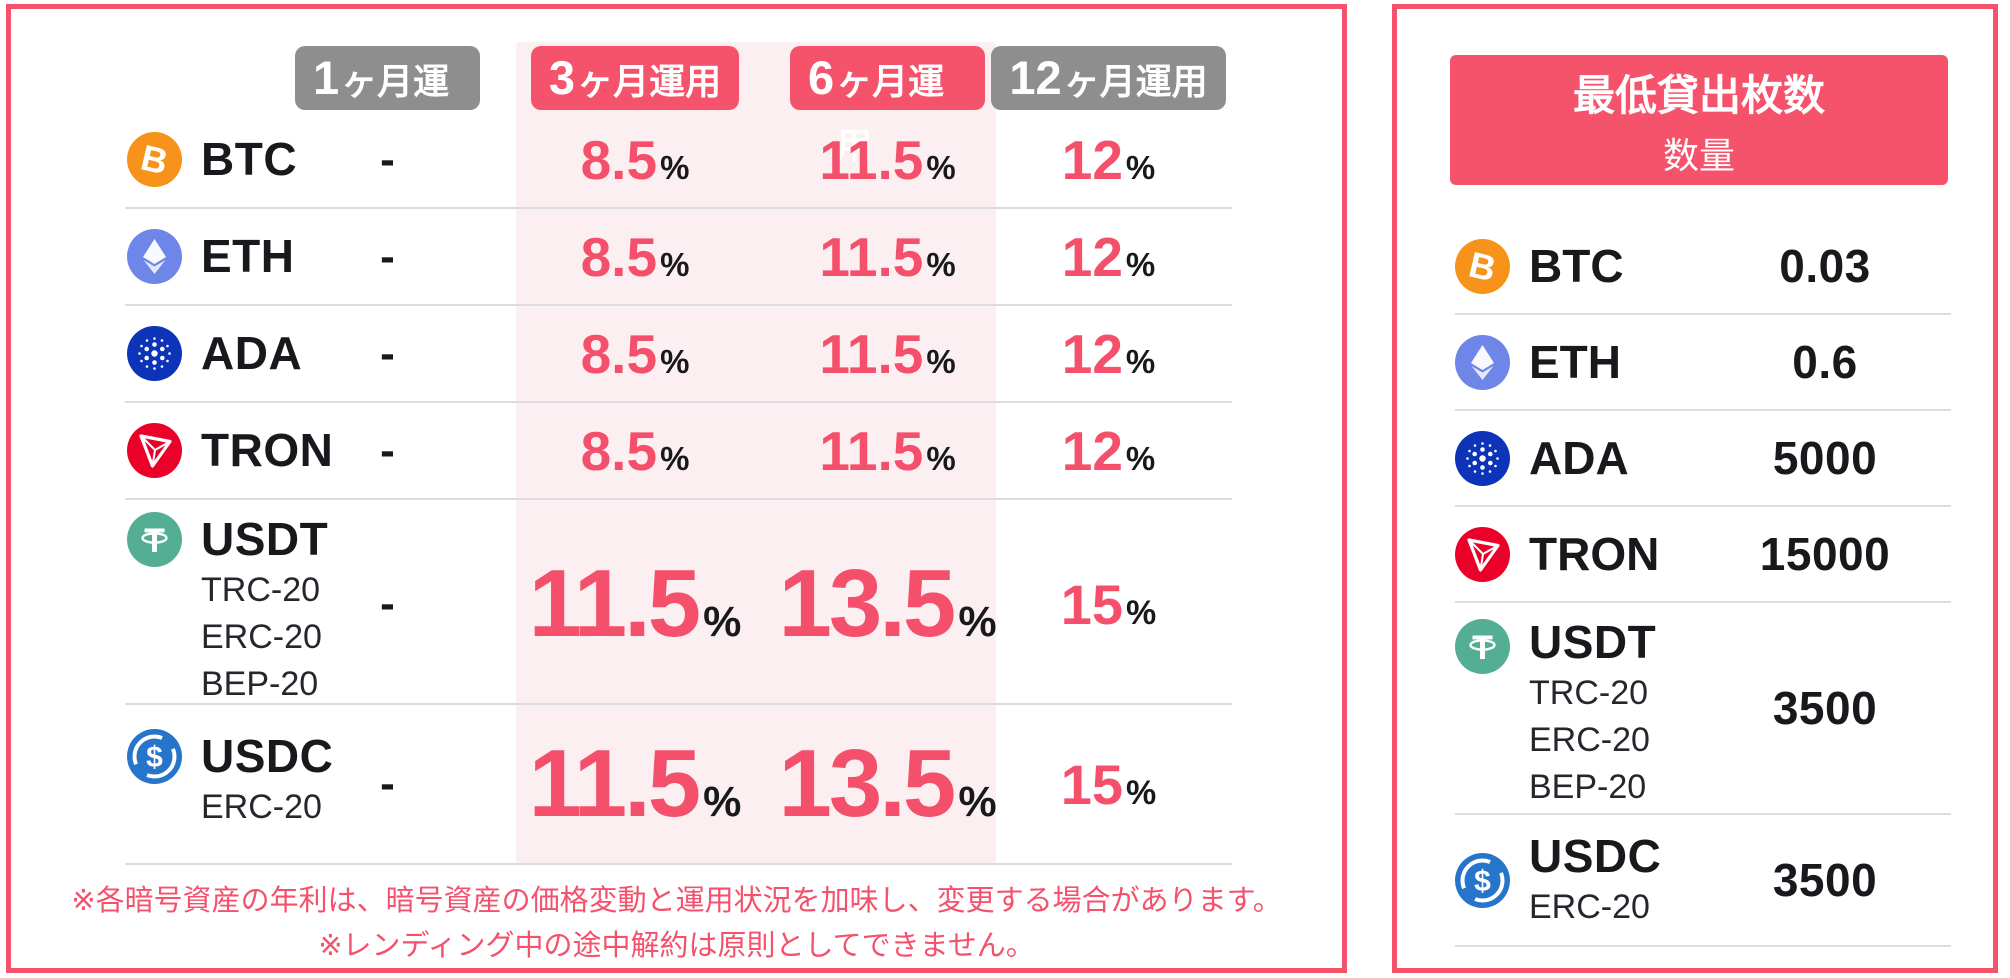 The image size is (2010, 978). I want to click on min-amount: 0.6, so click(1825, 362).